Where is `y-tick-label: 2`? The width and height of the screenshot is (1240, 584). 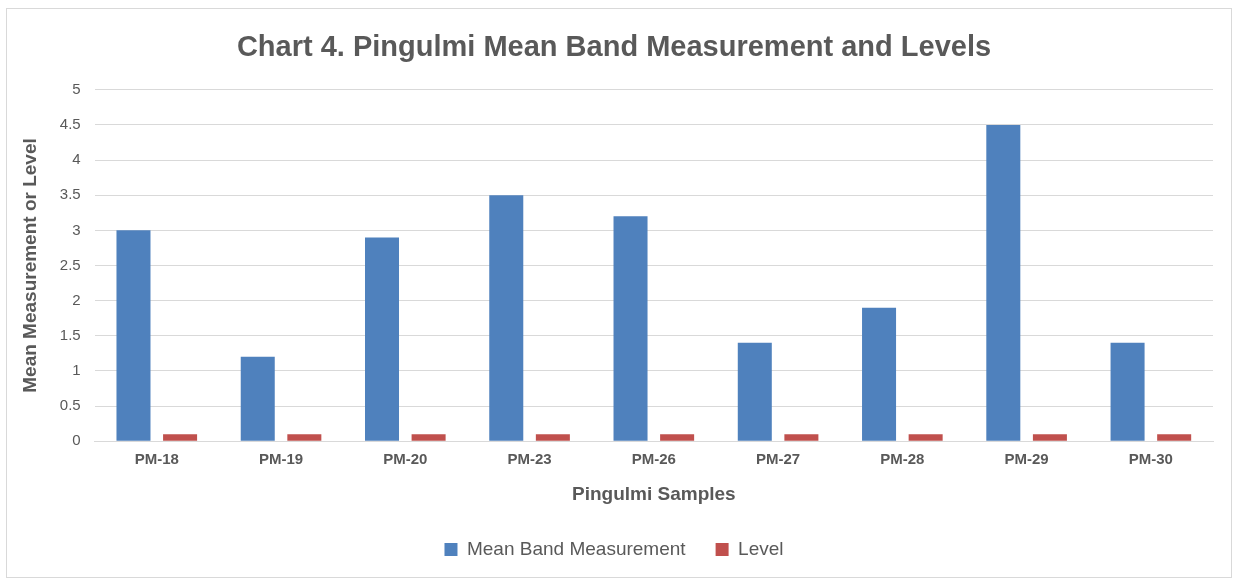
y-tick-label: 2 is located at coordinates (76, 299).